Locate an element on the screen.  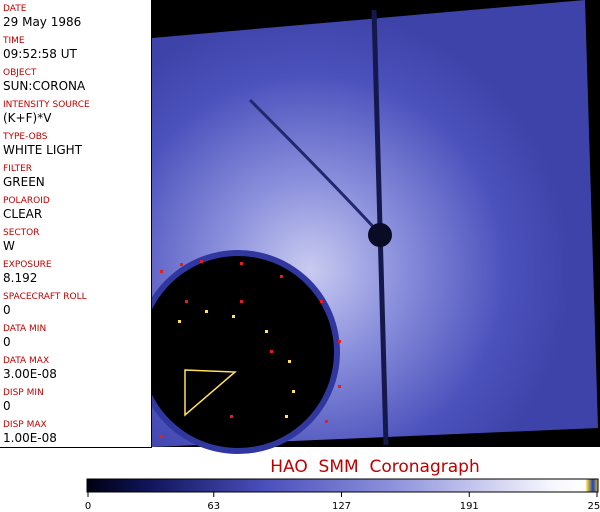
field-label: DISP MIN is located at coordinates (23, 393).